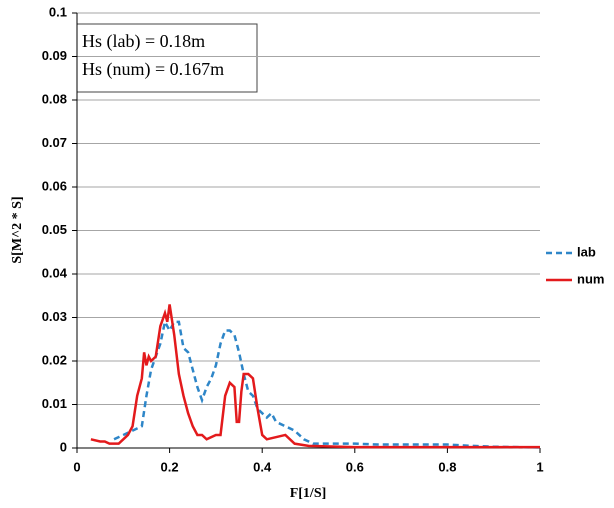 This screenshot has width=614, height=508. What do you see at coordinates (54, 142) in the screenshot?
I see `y-tick-label: 0.07` at bounding box center [54, 142].